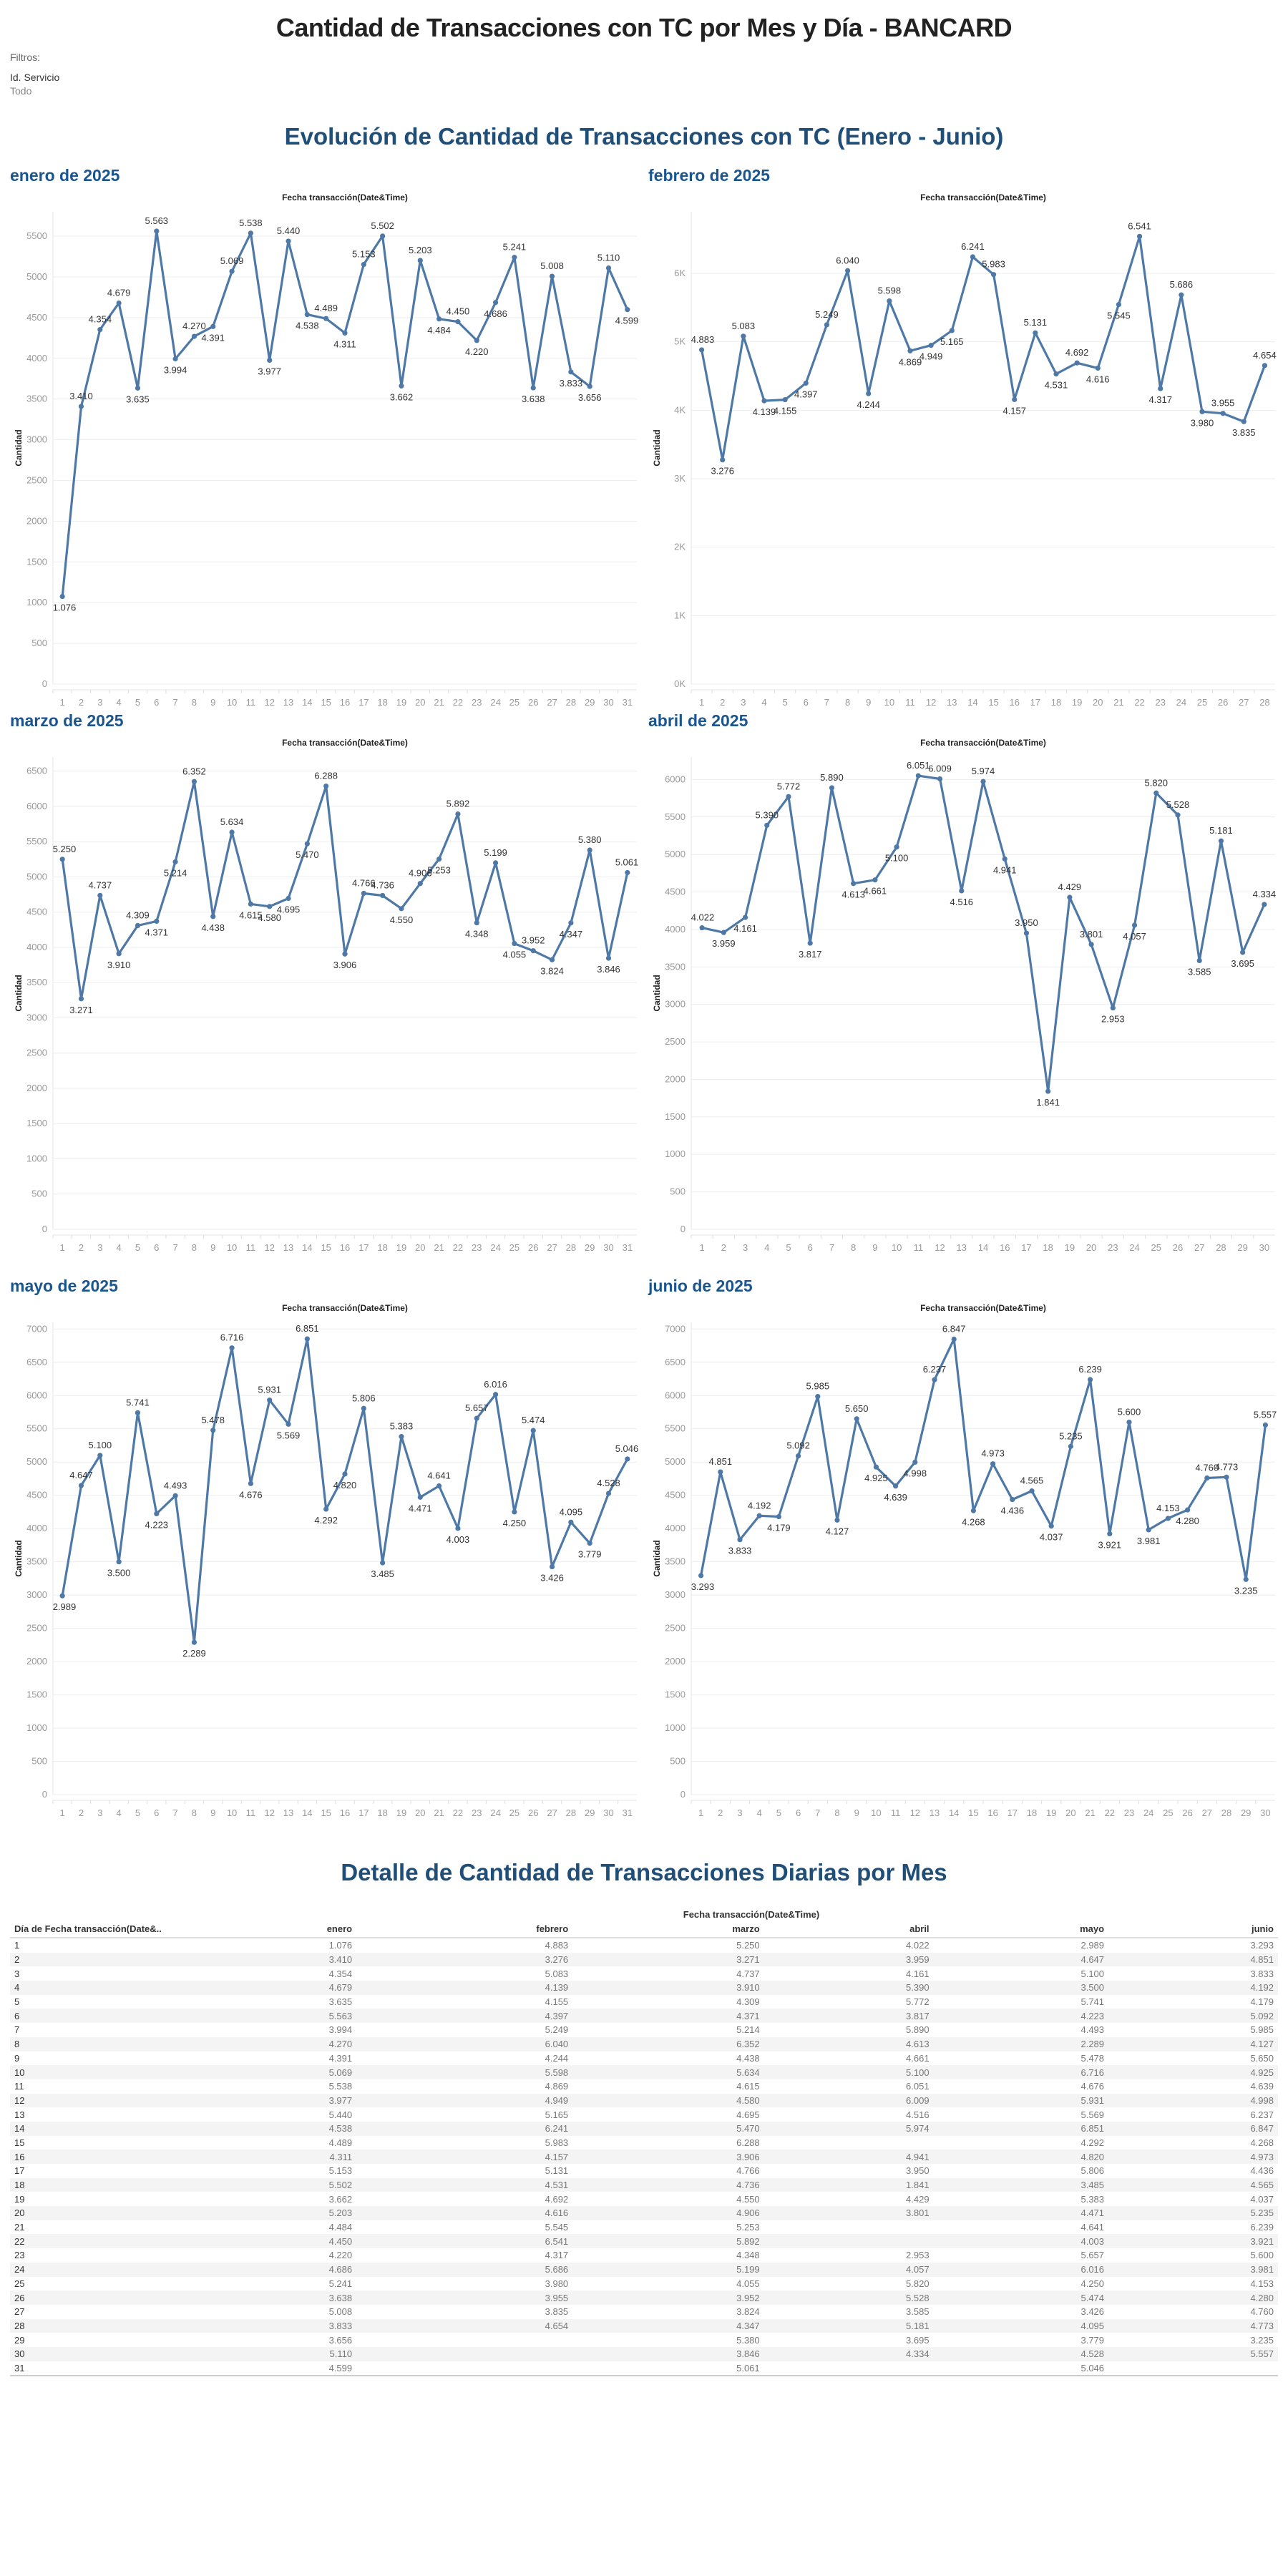  Describe the element at coordinates (627, 321) in the screenshot. I see `data-label: 4.599` at that location.